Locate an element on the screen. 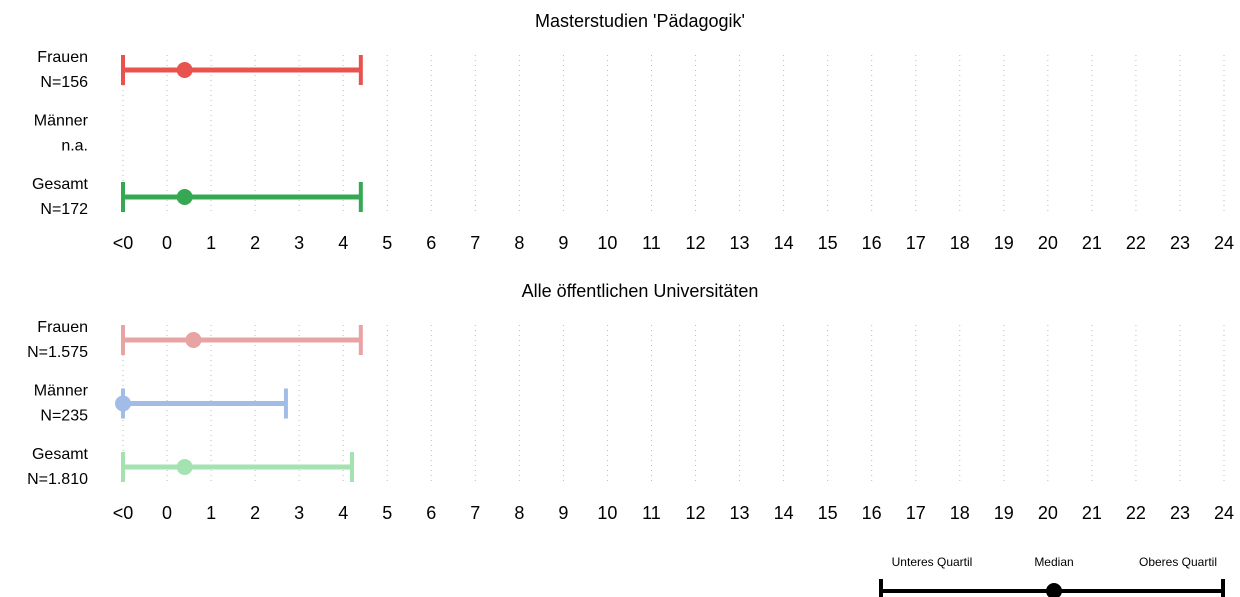  row-count: N=156 is located at coordinates (64, 82).